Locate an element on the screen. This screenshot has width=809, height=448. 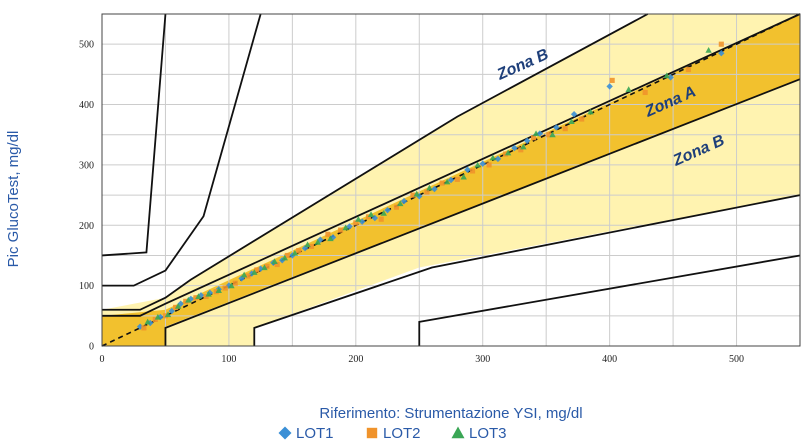
legend-item-lot1: LOT1 is located at coordinates (306, 433).